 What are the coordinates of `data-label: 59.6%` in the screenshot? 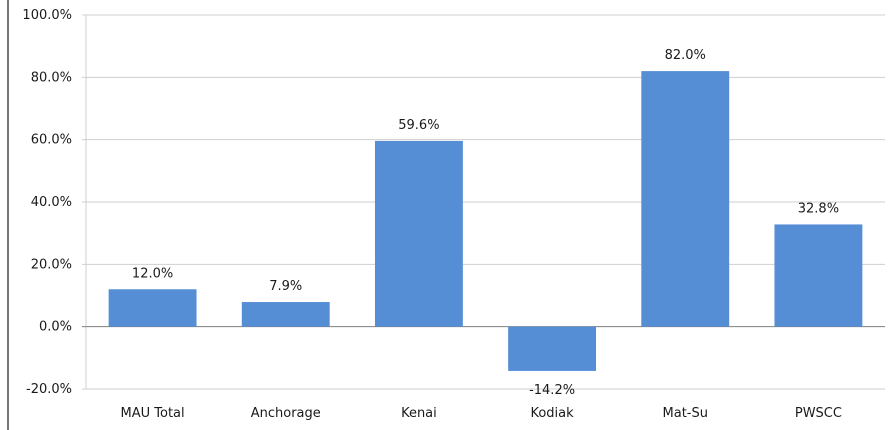 It's located at (418, 125).